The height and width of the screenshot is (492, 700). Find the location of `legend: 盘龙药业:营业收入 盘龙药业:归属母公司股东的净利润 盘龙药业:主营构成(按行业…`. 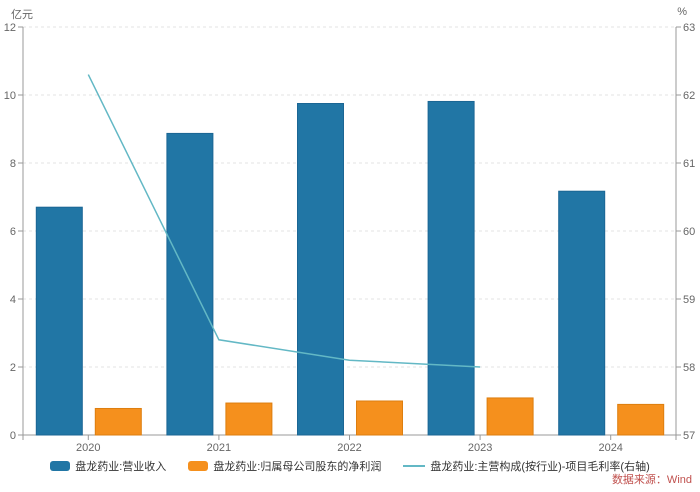

legend: 盘龙药业:营业收入 盘龙药业:归属母公司股东的净利润 盘龙药业:主营构成(按行业… is located at coordinates (350, 466).